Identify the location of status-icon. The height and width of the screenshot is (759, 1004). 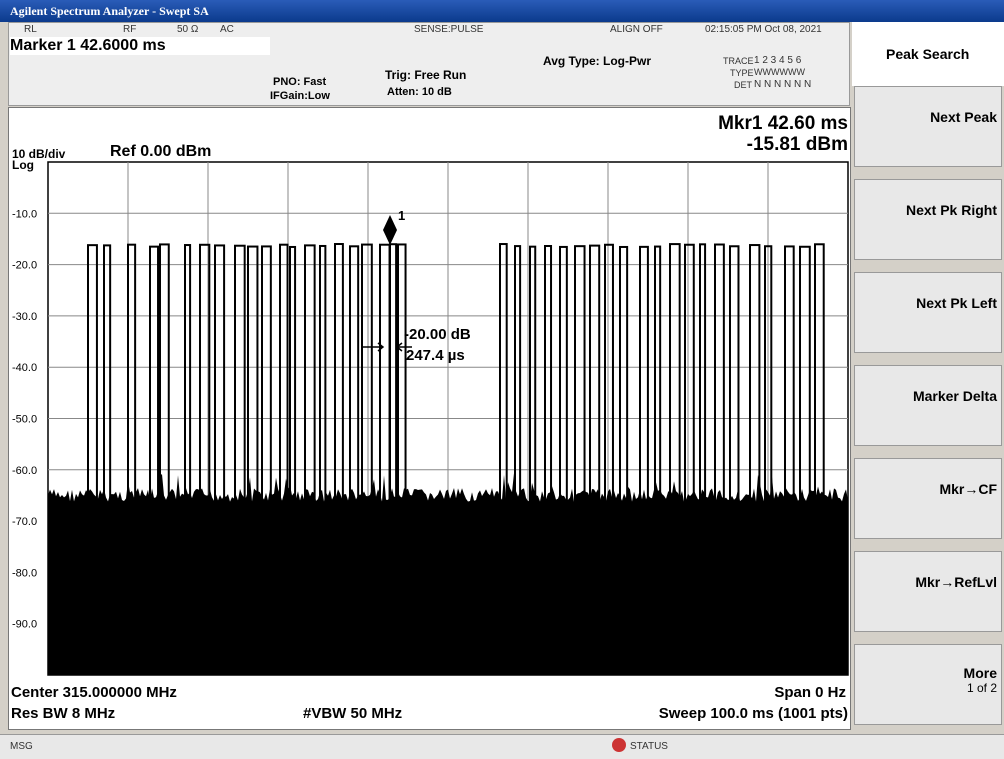
(619, 745).